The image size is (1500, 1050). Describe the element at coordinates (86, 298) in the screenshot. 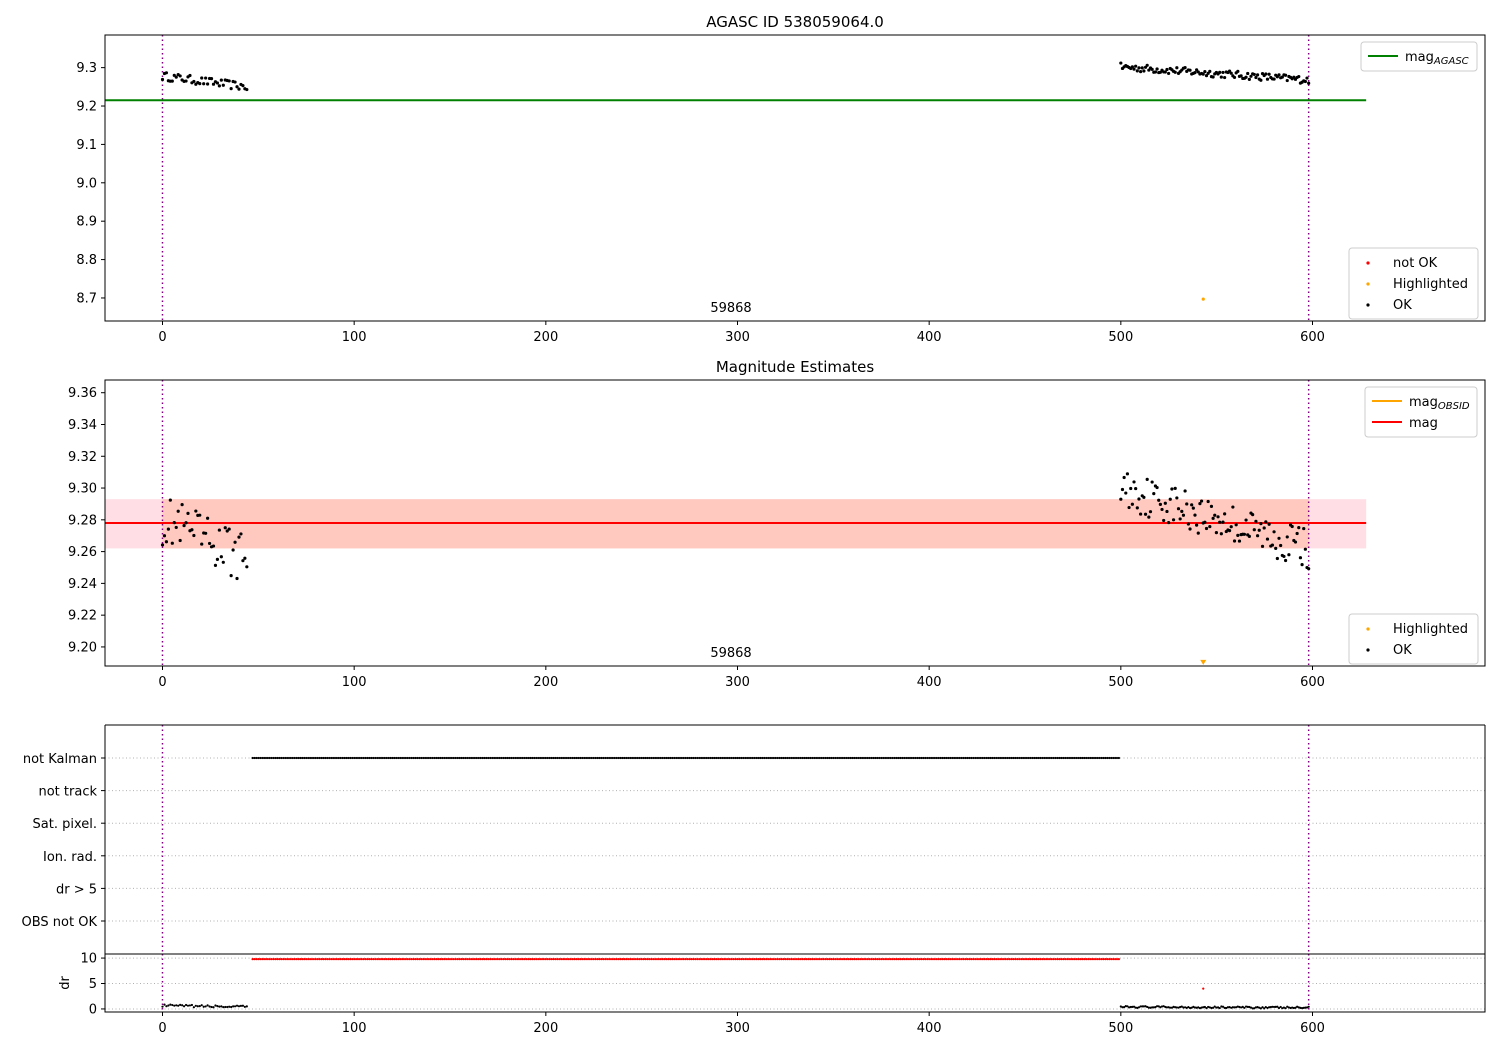

I see `y-tick-label: 8.7` at that location.